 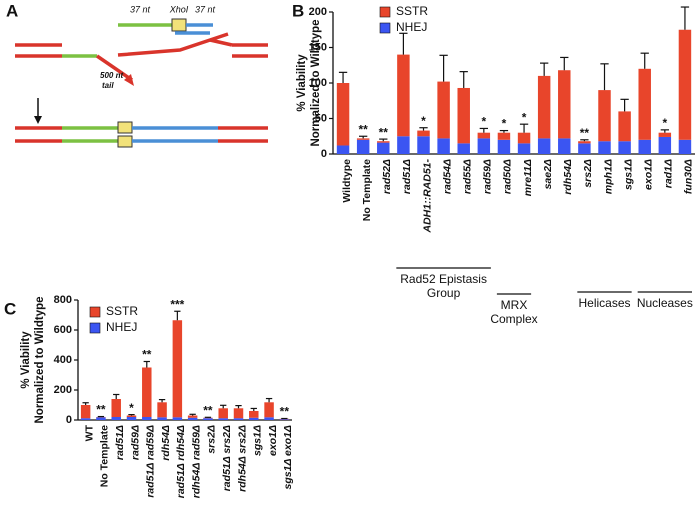 What do you see at coordinates (179, 9) in the screenshot?
I see `site-label: XhoI` at bounding box center [179, 9].